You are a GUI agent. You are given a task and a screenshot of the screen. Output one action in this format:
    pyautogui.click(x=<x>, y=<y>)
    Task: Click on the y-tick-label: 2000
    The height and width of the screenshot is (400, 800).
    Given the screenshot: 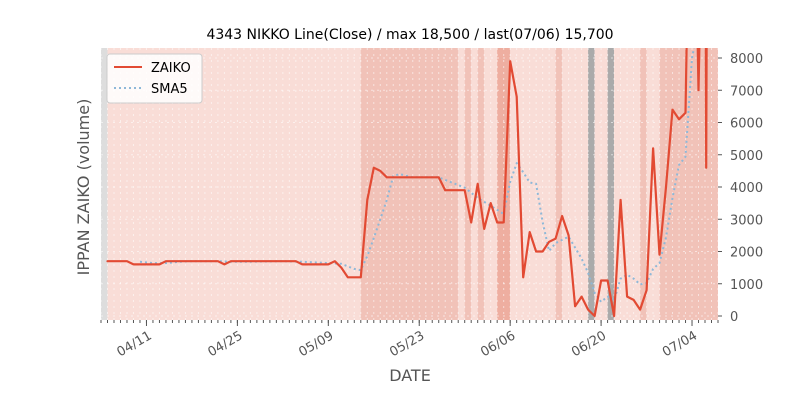 What is the action you would take?
    pyautogui.click(x=746, y=253)
    